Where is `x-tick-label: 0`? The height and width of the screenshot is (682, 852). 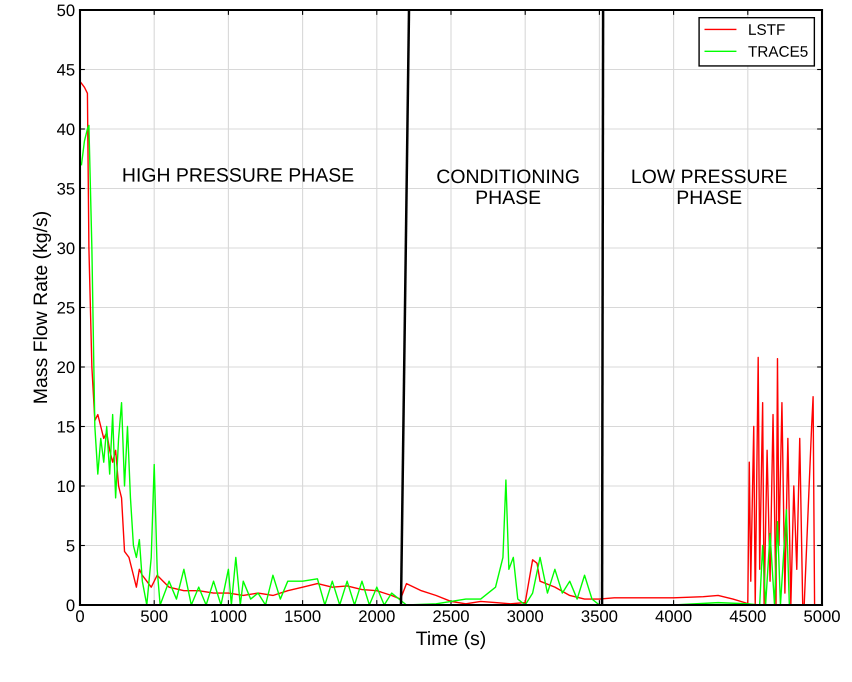 x-tick-label: 0 is located at coordinates (80, 616).